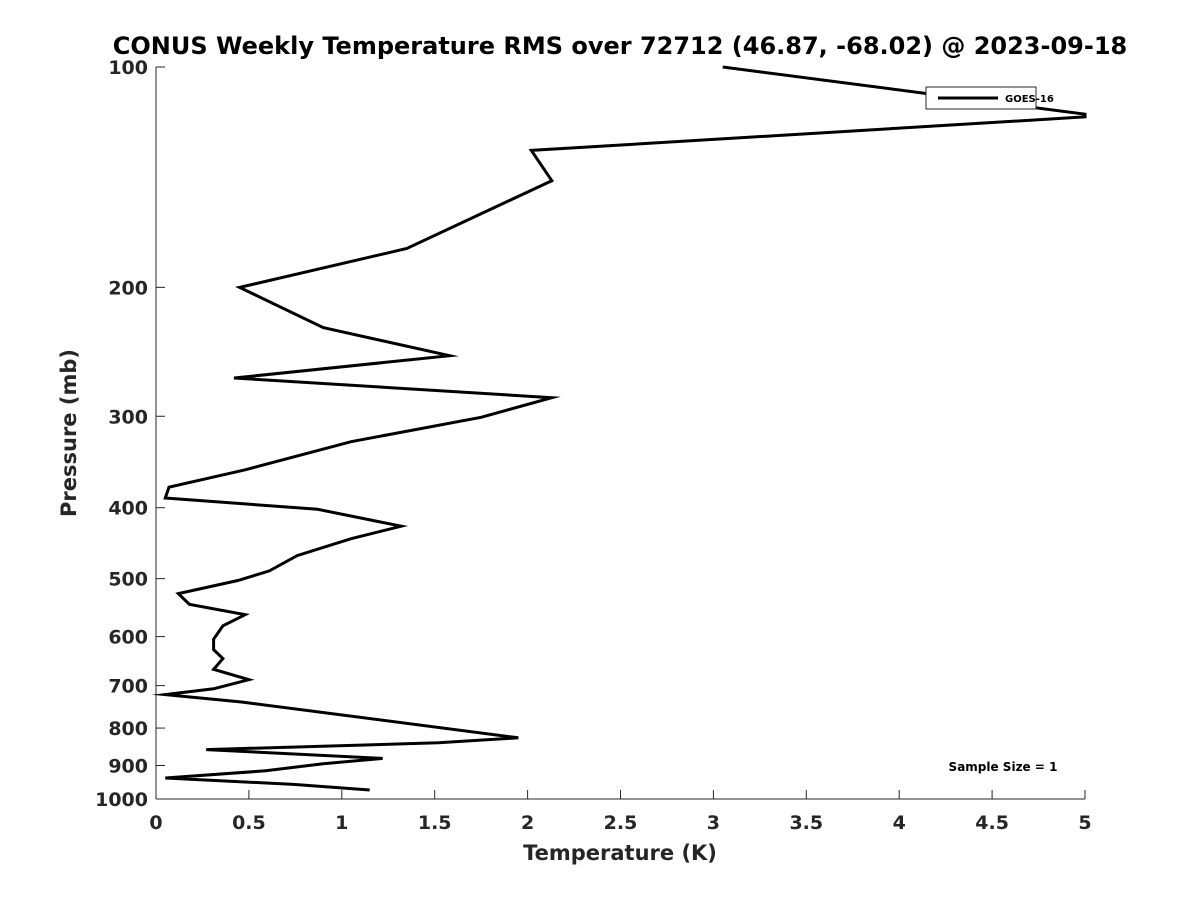 The height and width of the screenshot is (900, 1200). What do you see at coordinates (128, 417) in the screenshot?
I see `y-tick-label: 300` at bounding box center [128, 417].